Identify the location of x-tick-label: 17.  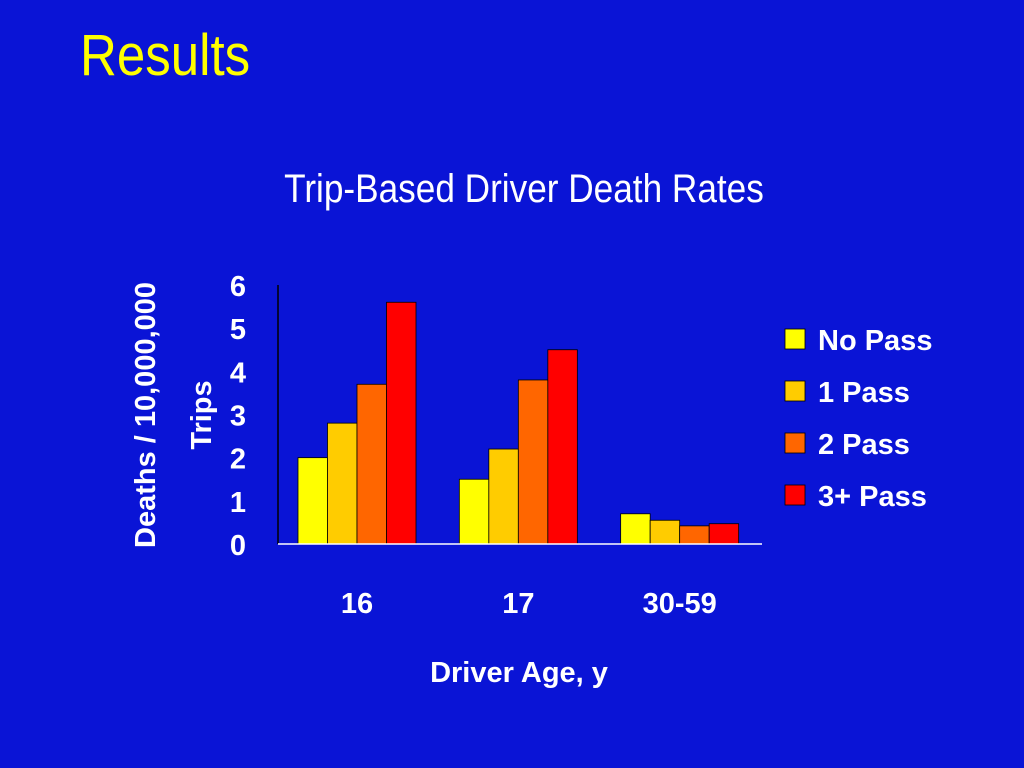
(518, 604).